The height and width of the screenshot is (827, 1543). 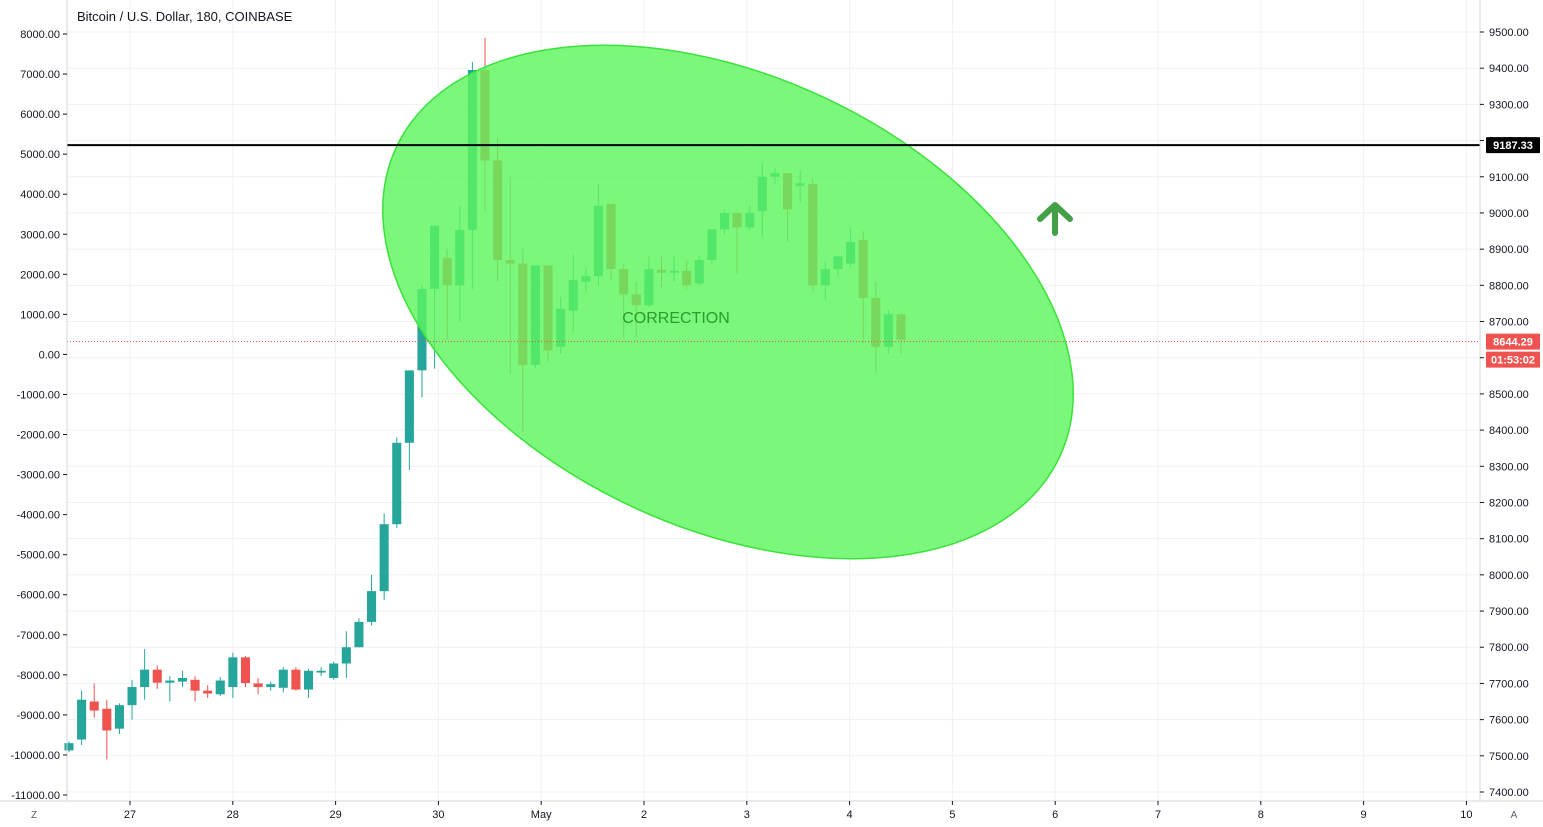 I want to click on right-axis-tick-label: 8500.00, so click(x=1509, y=395).